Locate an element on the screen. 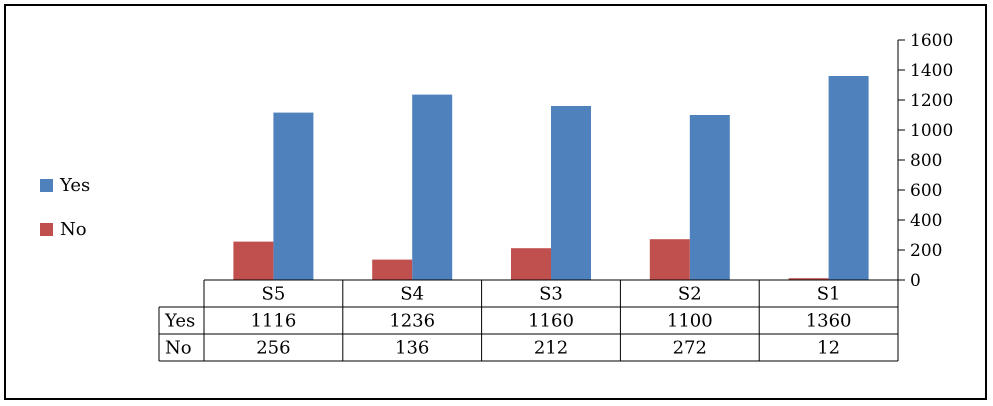 The width and height of the screenshot is (993, 406). y-tick-label: 0 is located at coordinates (915, 281).